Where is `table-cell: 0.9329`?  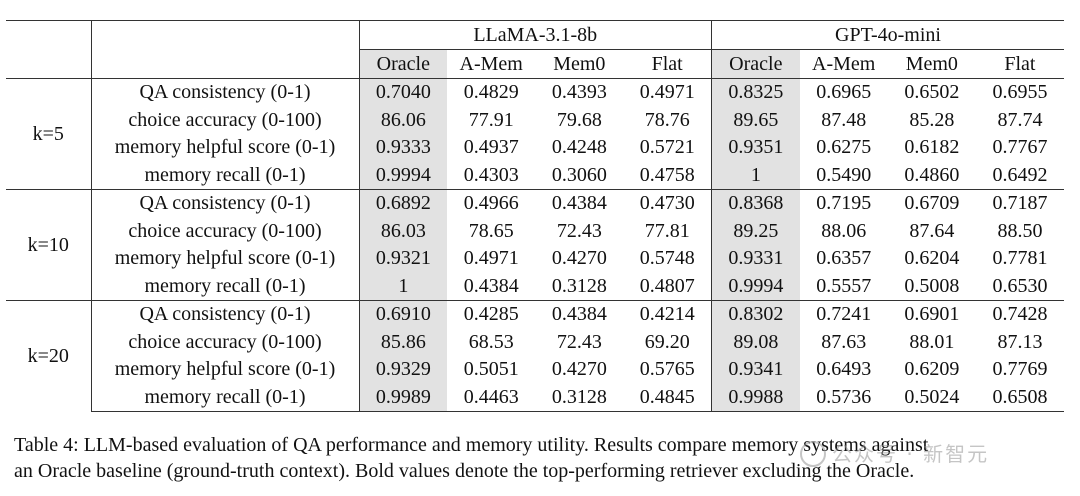
table-cell: 0.9329 is located at coordinates (403, 370).